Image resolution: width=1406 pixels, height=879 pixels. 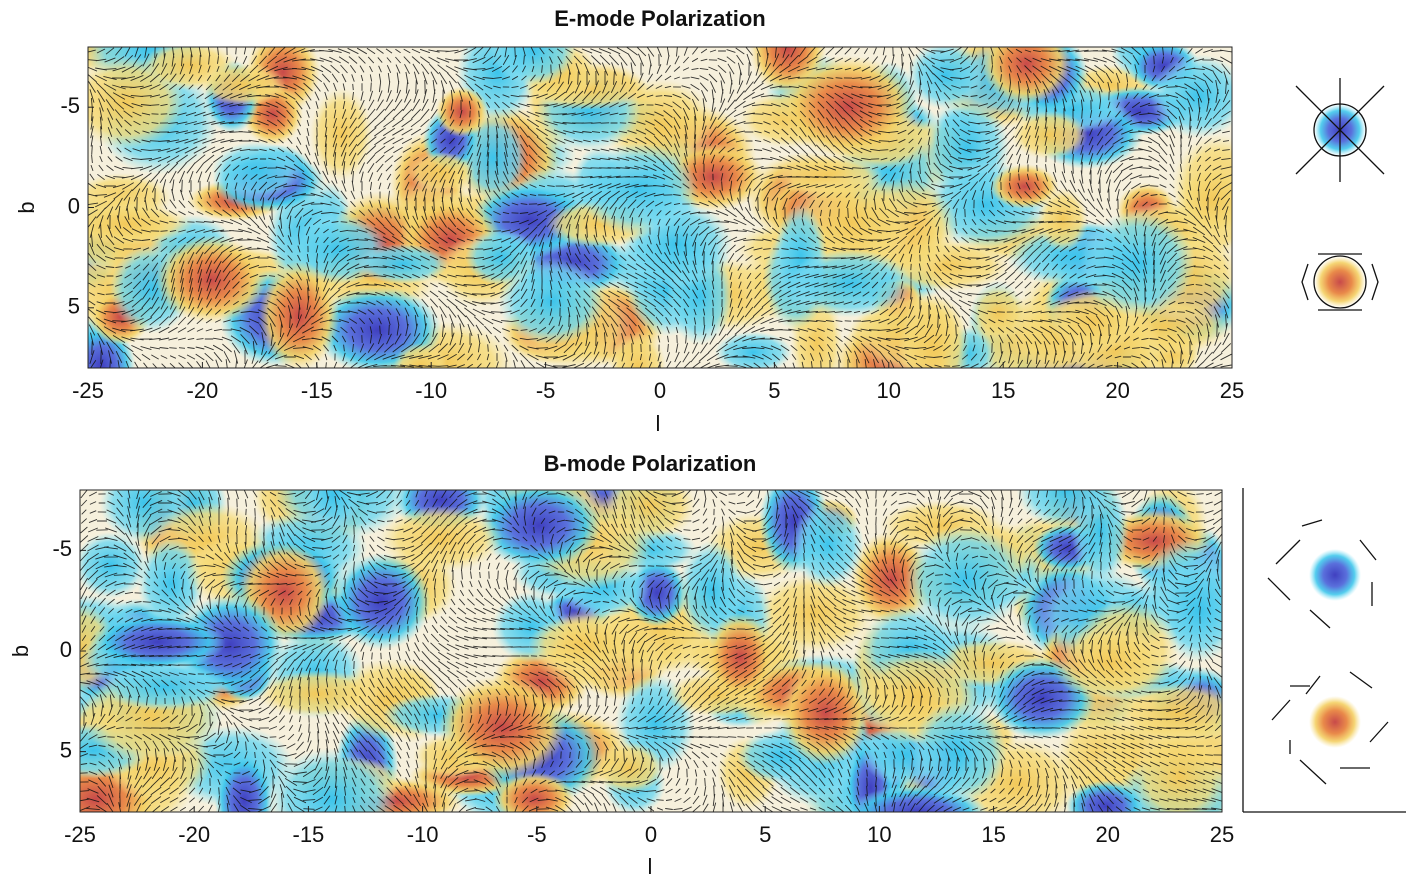 I want to click on e-mode-icons, so click(x=1340, y=194).